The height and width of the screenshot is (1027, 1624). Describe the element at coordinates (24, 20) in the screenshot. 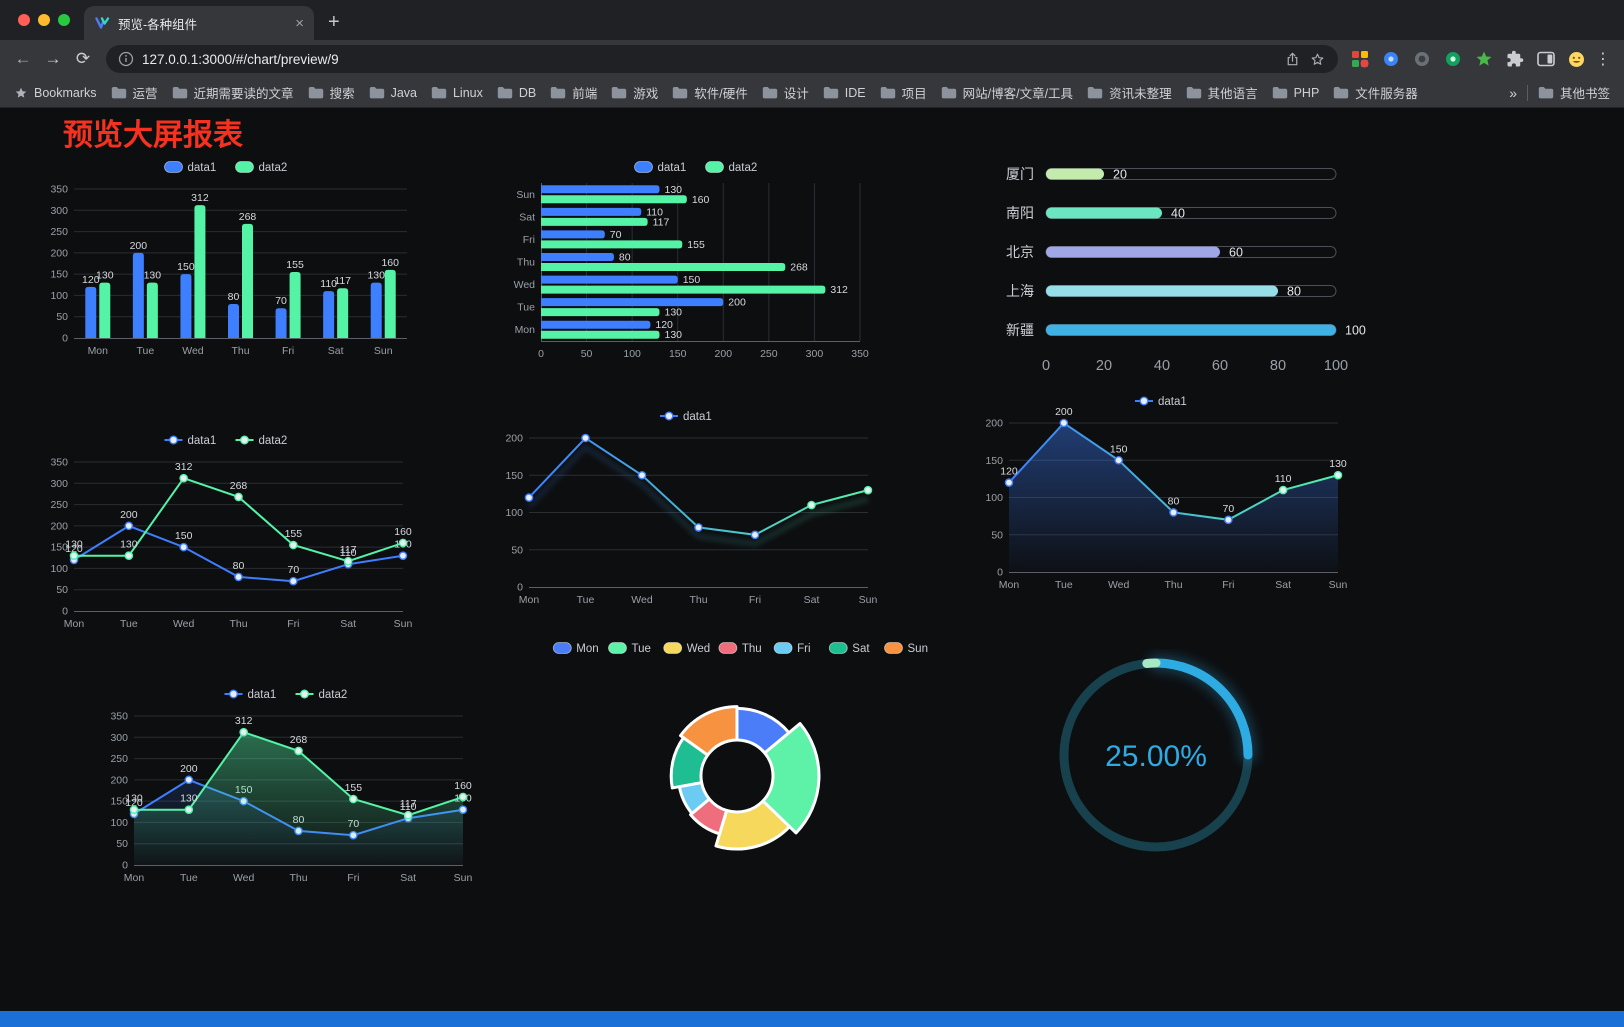

I see `close-window-button` at that location.